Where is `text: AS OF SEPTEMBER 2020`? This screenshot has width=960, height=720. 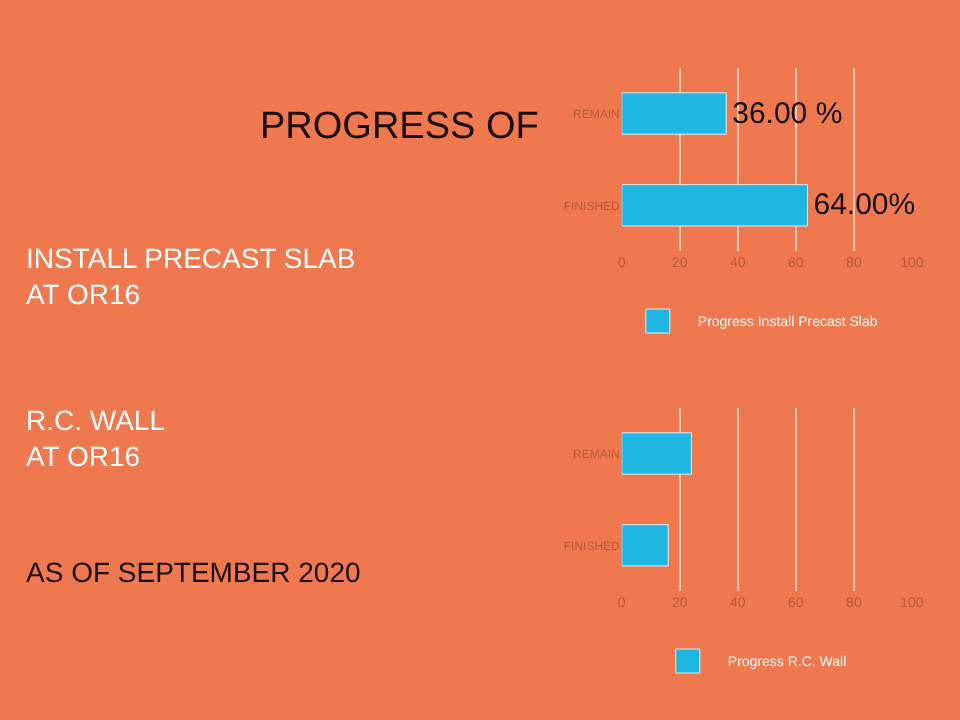
text: AS OF SEPTEMBER 2020 is located at coordinates (193, 572).